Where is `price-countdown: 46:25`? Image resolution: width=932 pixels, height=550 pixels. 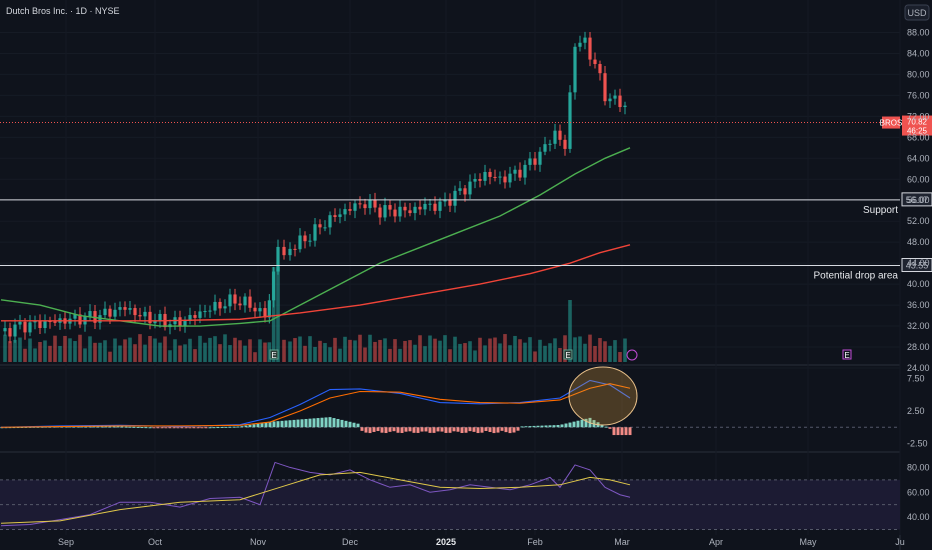 price-countdown: 46:25 is located at coordinates (917, 131).